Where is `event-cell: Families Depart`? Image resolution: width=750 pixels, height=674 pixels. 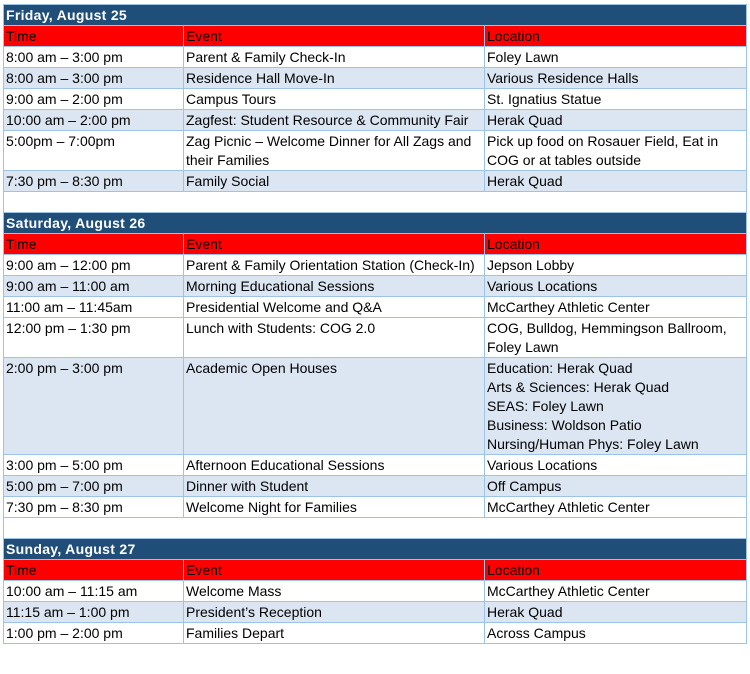
event-cell: Families Depart is located at coordinates (334, 633).